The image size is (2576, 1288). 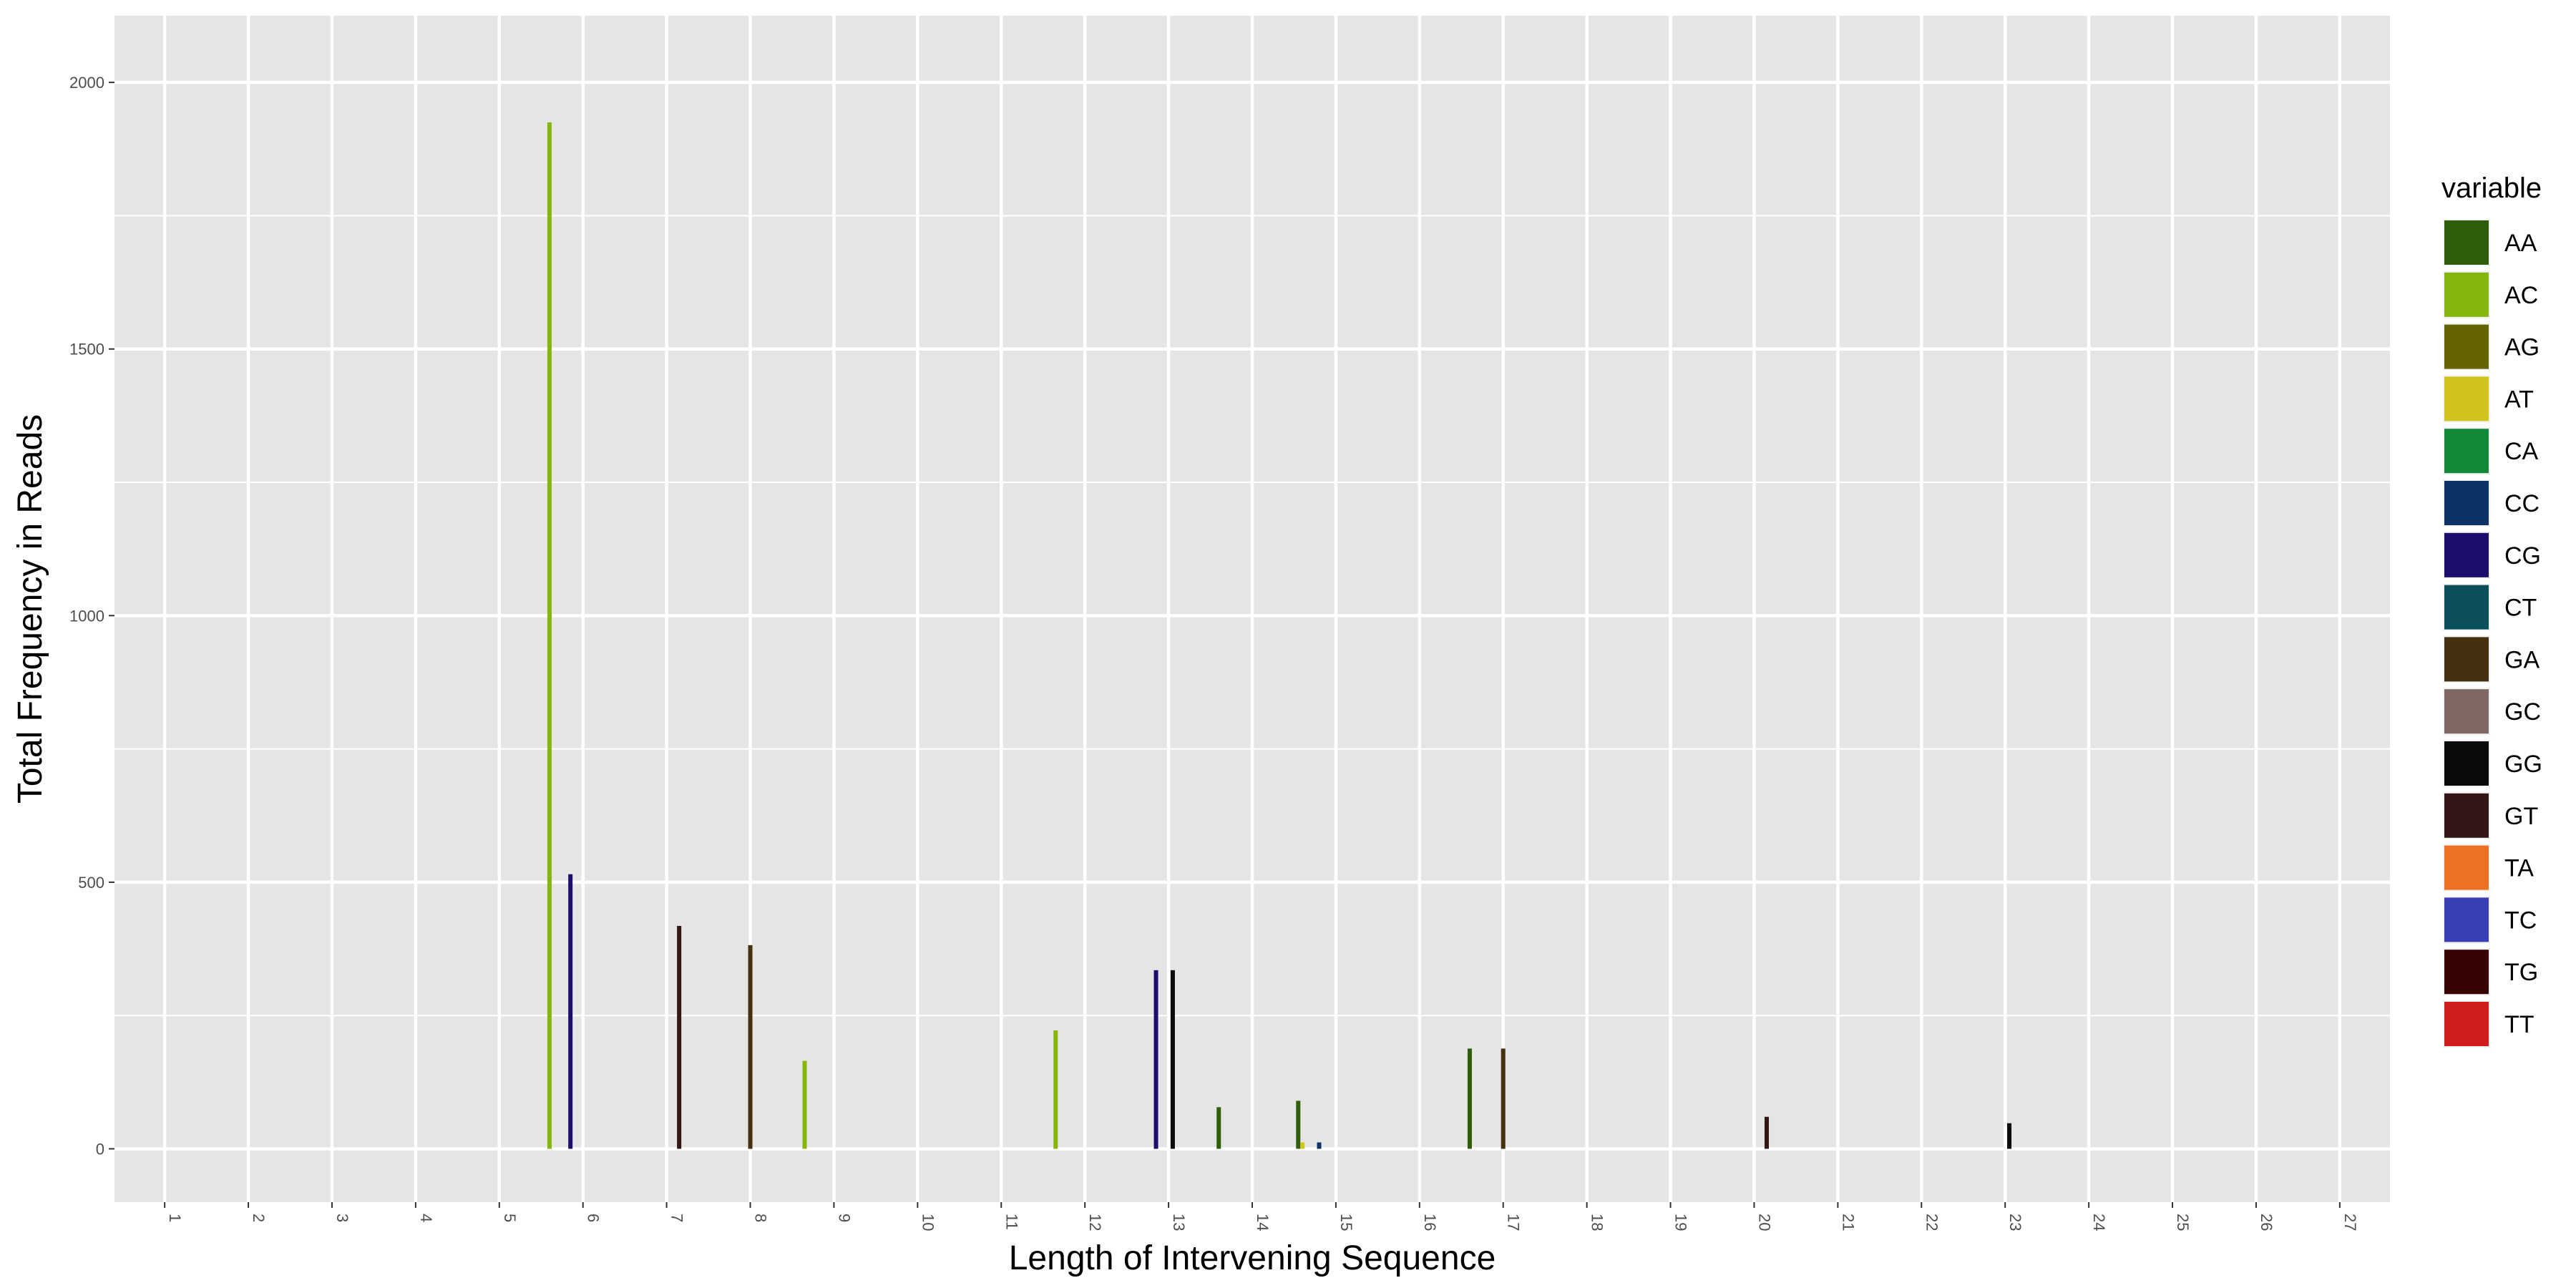 I want to click on legend-swatch-GT, so click(x=2466, y=815).